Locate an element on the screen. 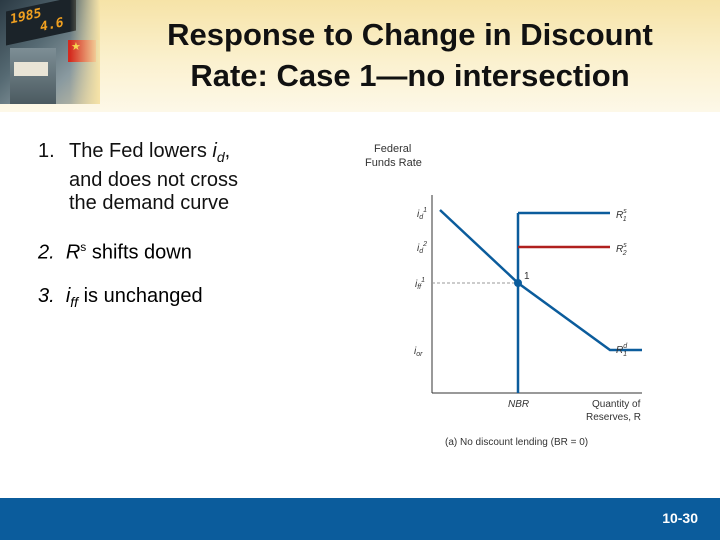 The image size is (720, 540). svg-text: id2 is located at coordinates (422, 248).